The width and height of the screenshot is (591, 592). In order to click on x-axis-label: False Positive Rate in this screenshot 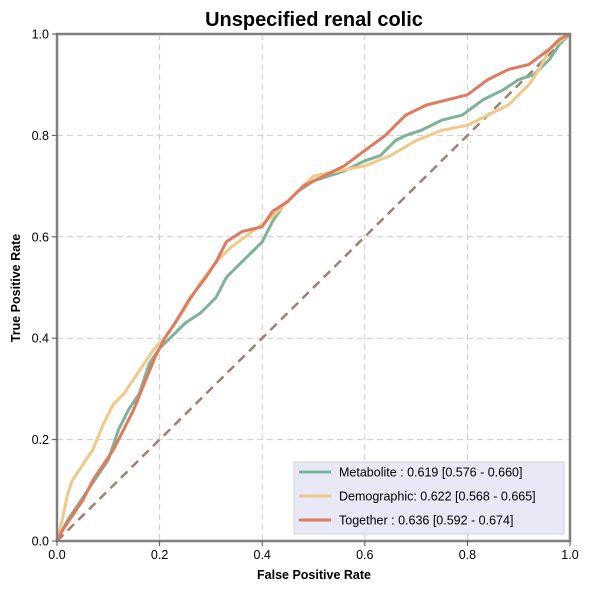, I will do `click(314, 575)`.